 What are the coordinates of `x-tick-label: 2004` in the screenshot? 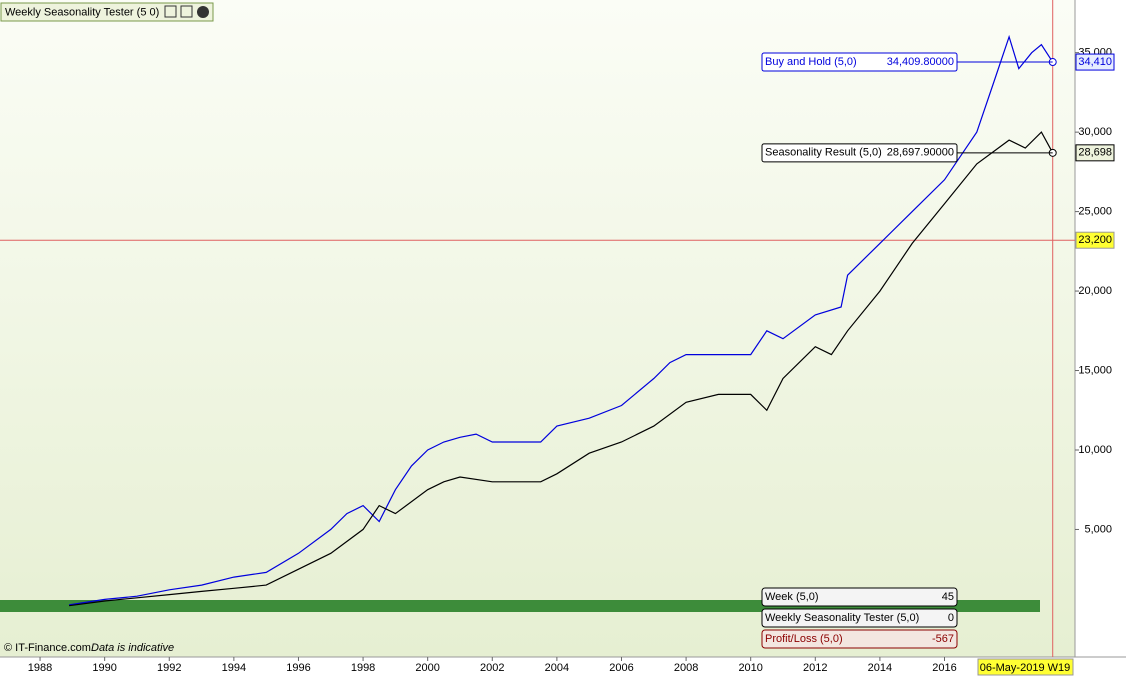 It's located at (557, 668).